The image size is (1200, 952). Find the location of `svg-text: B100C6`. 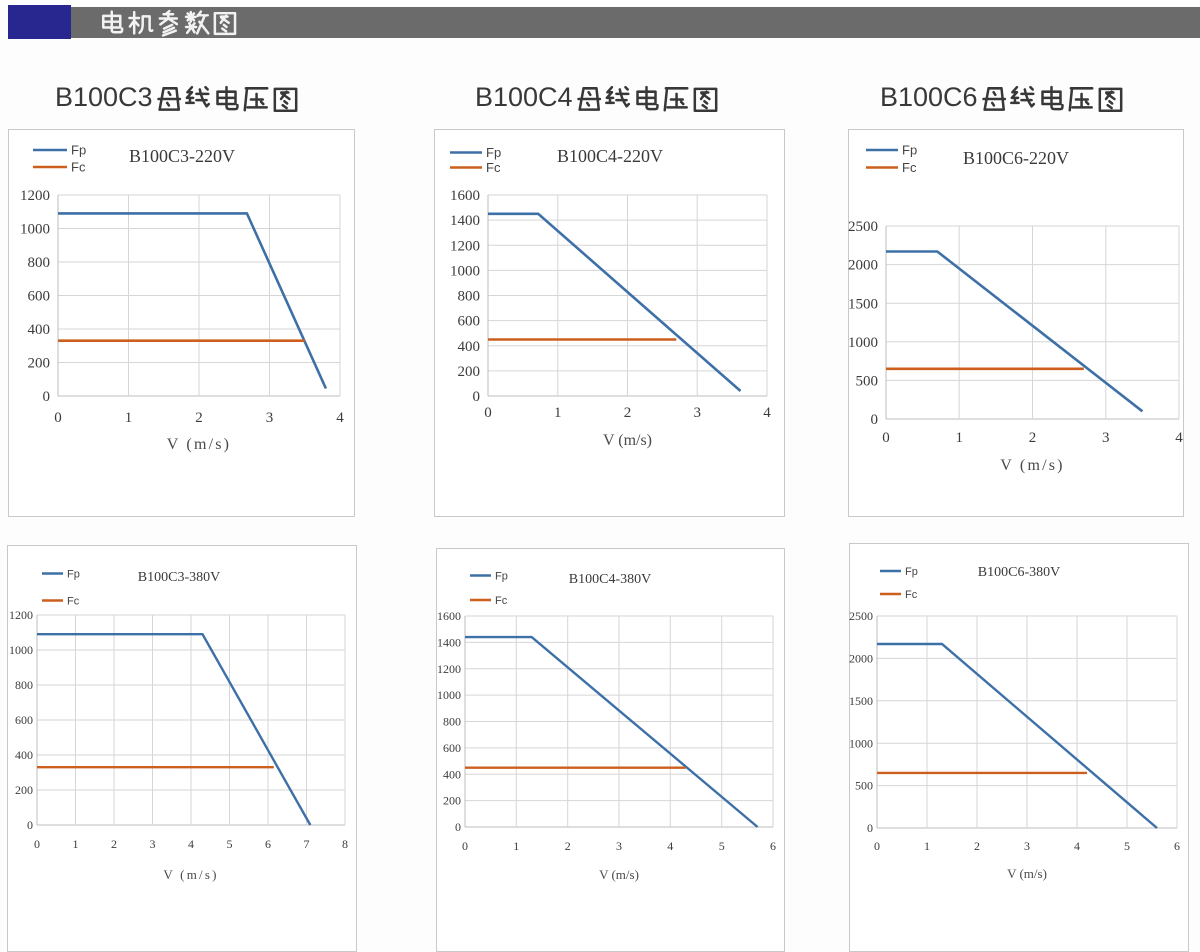

svg-text: B100C6 is located at coordinates (929, 97).